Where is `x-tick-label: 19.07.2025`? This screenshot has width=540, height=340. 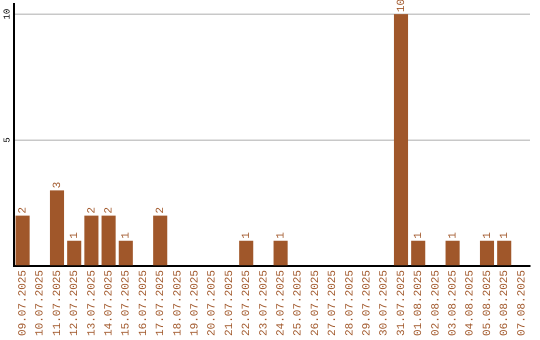 x-tick-label: 19.07.2025 is located at coordinates (196, 303).